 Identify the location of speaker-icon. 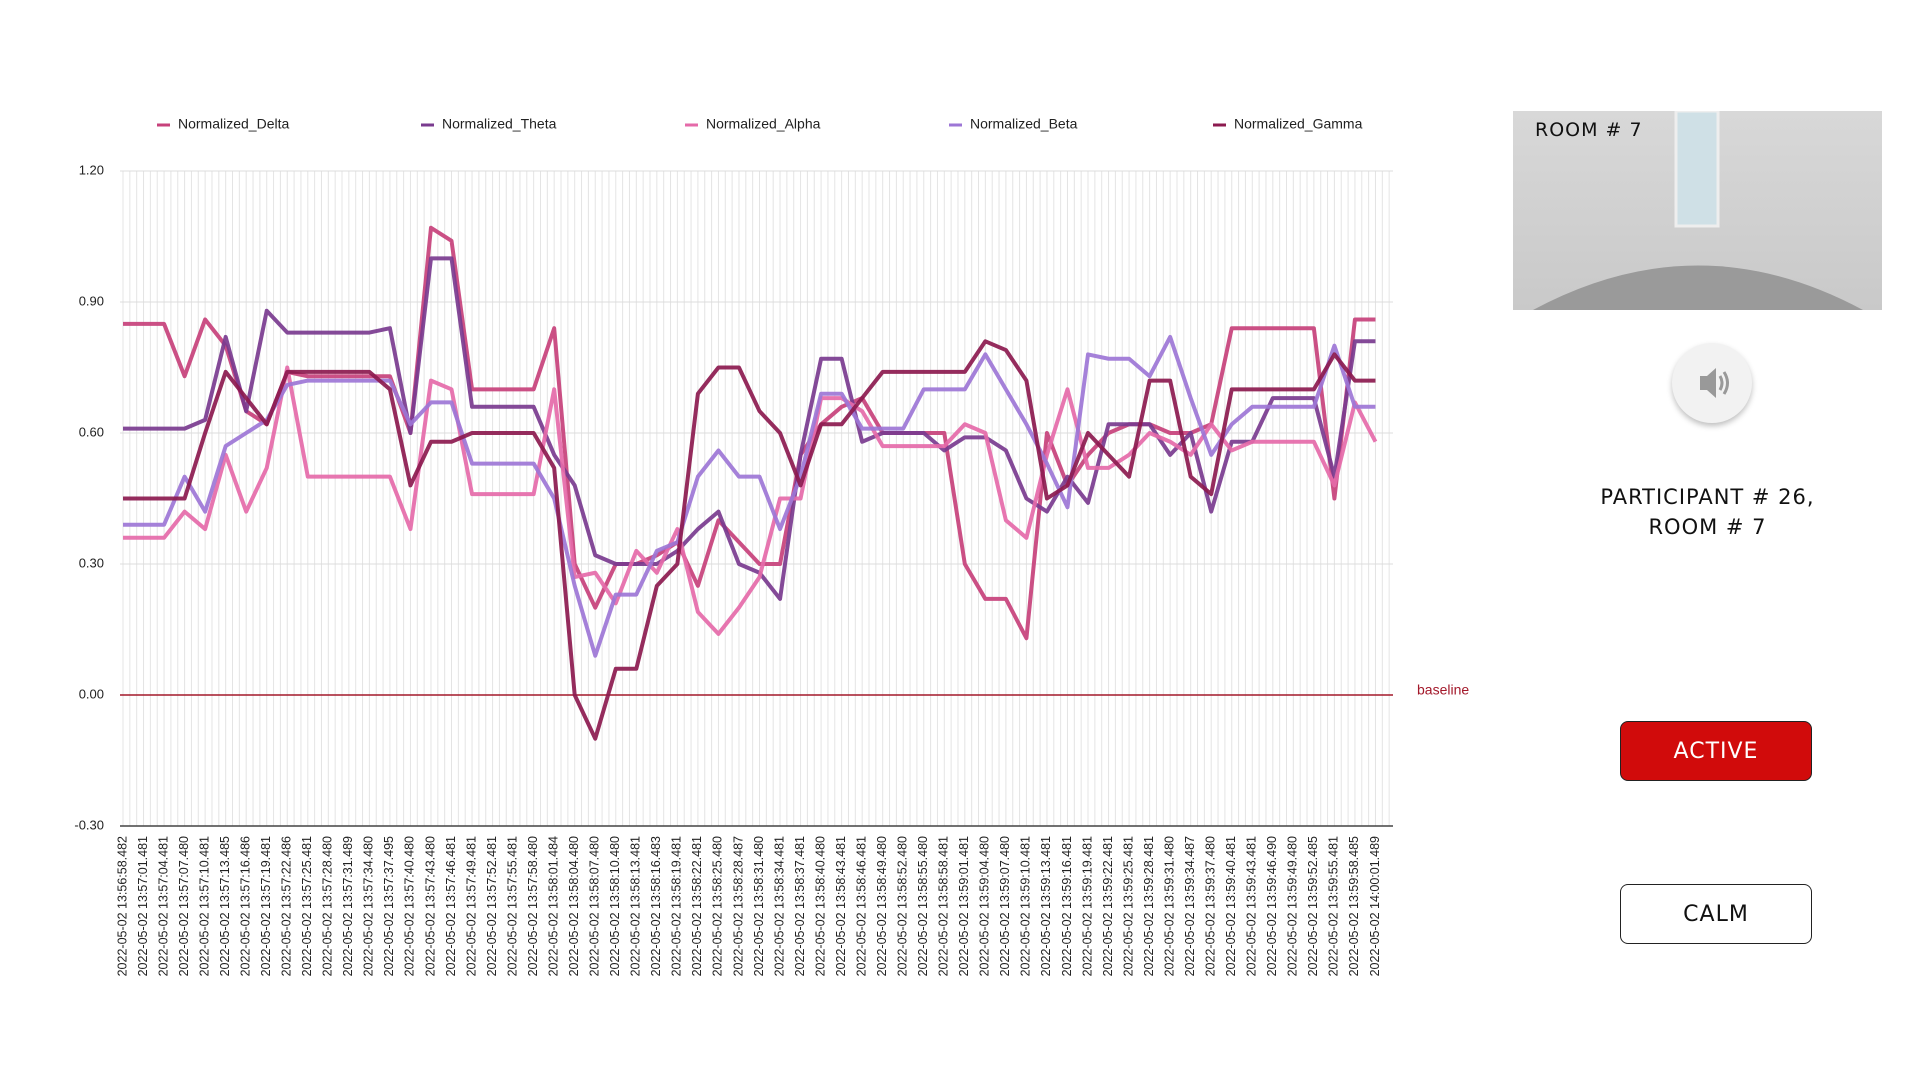
(1714, 383).